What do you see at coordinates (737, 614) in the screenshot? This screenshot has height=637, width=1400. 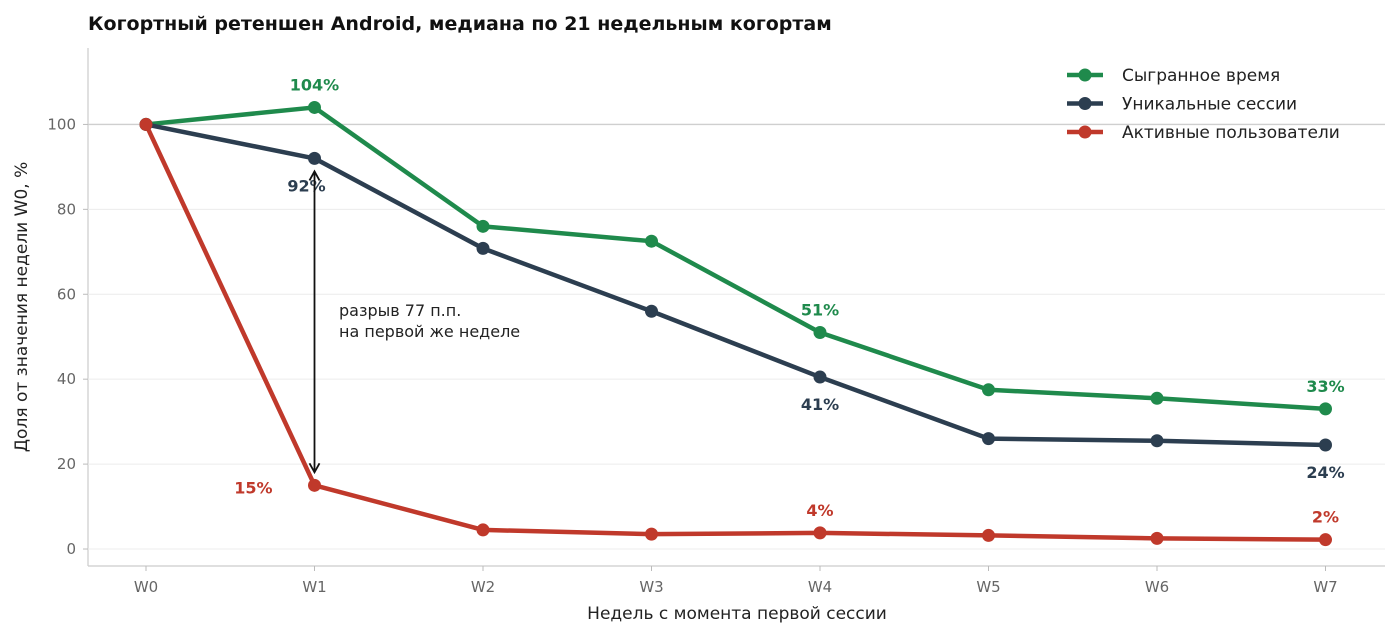 I see `x-axis-label: Недель с момента первой сессии` at bounding box center [737, 614].